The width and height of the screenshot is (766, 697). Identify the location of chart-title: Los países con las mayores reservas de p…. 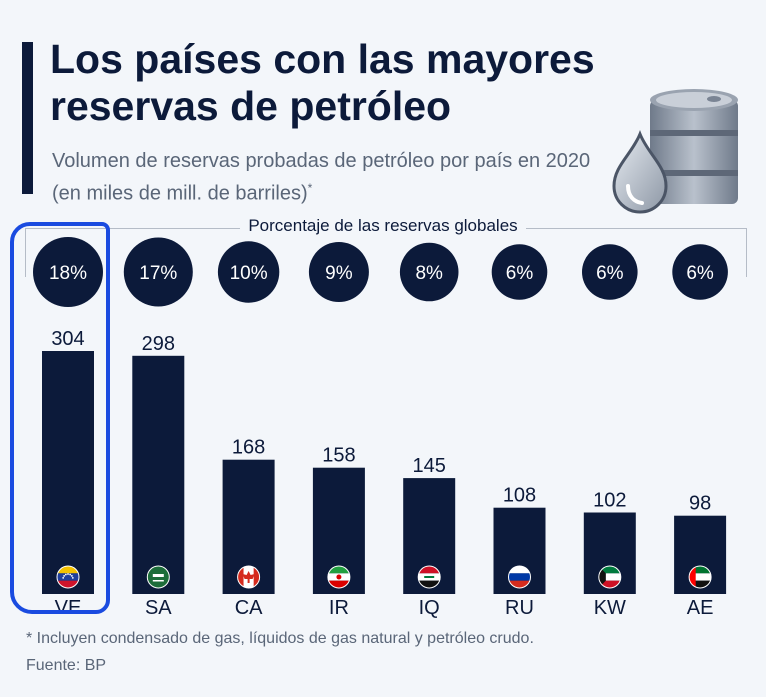
(322, 82).